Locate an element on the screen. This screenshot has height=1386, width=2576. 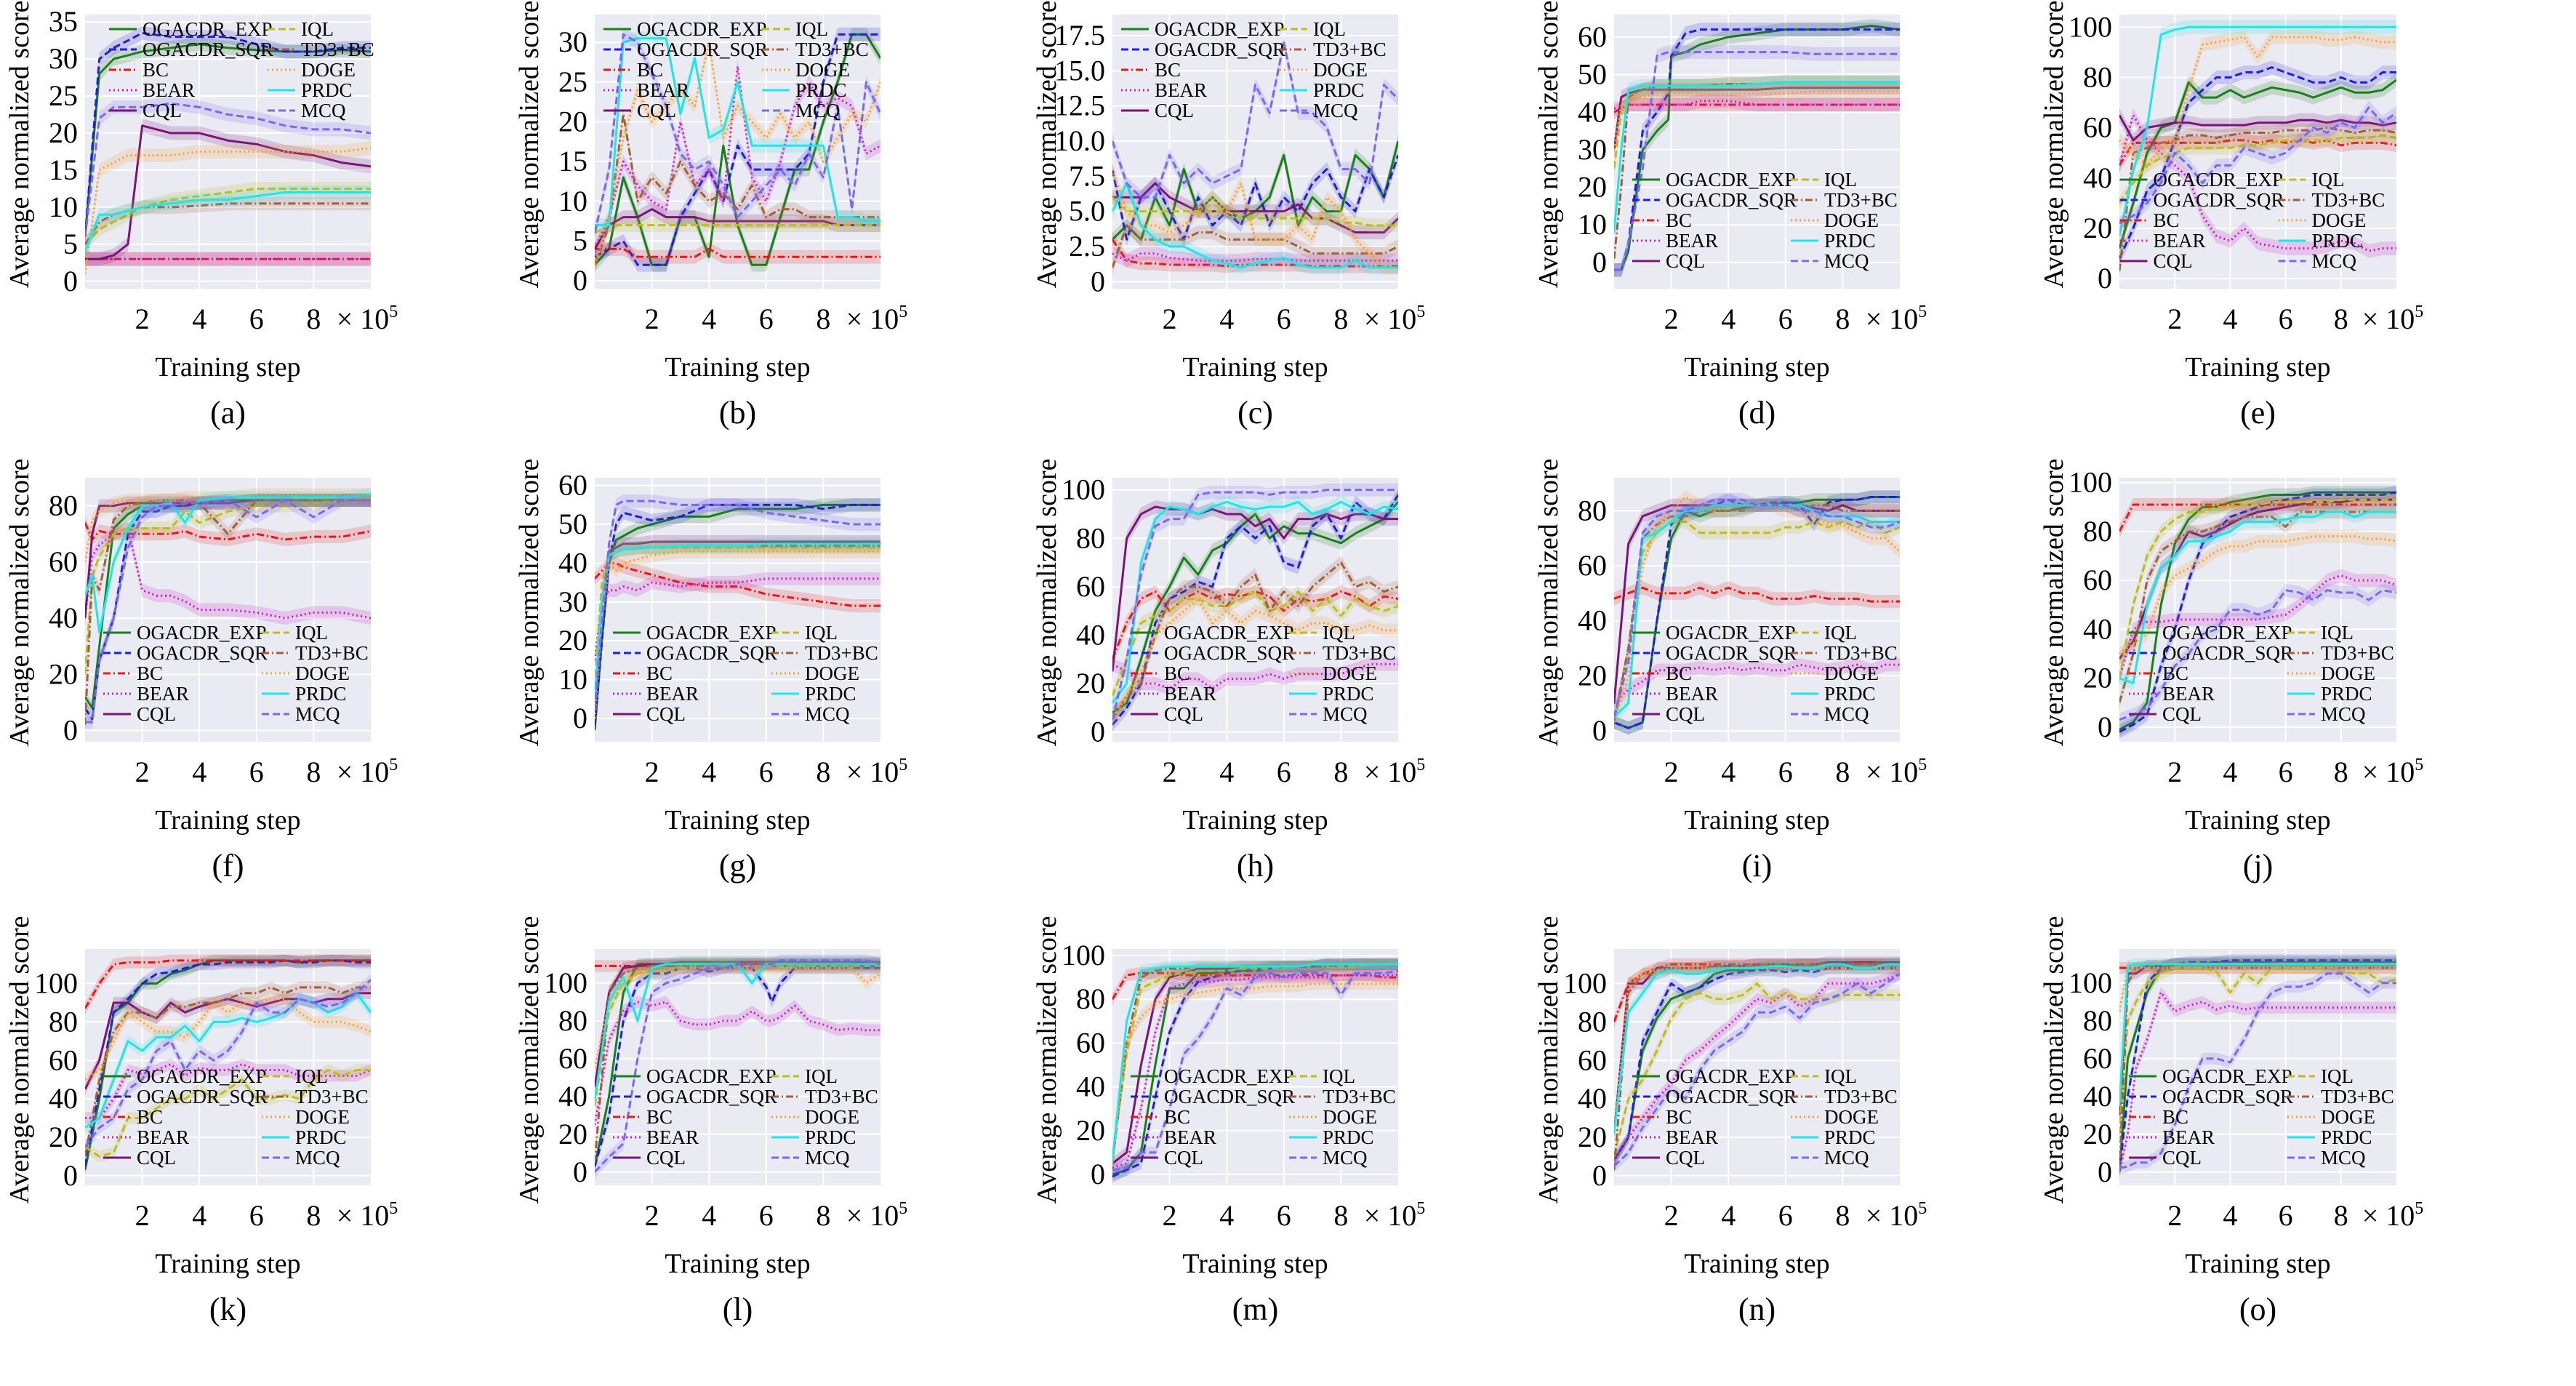
series-line-cql is located at coordinates (2257, 128).